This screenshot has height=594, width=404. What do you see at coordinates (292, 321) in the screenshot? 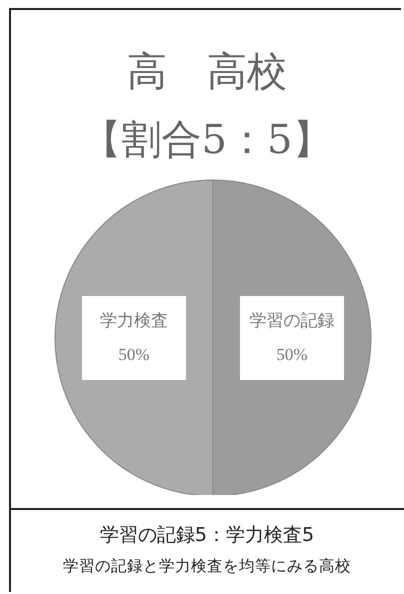
I see `slice-label: 学習の記録` at bounding box center [292, 321].